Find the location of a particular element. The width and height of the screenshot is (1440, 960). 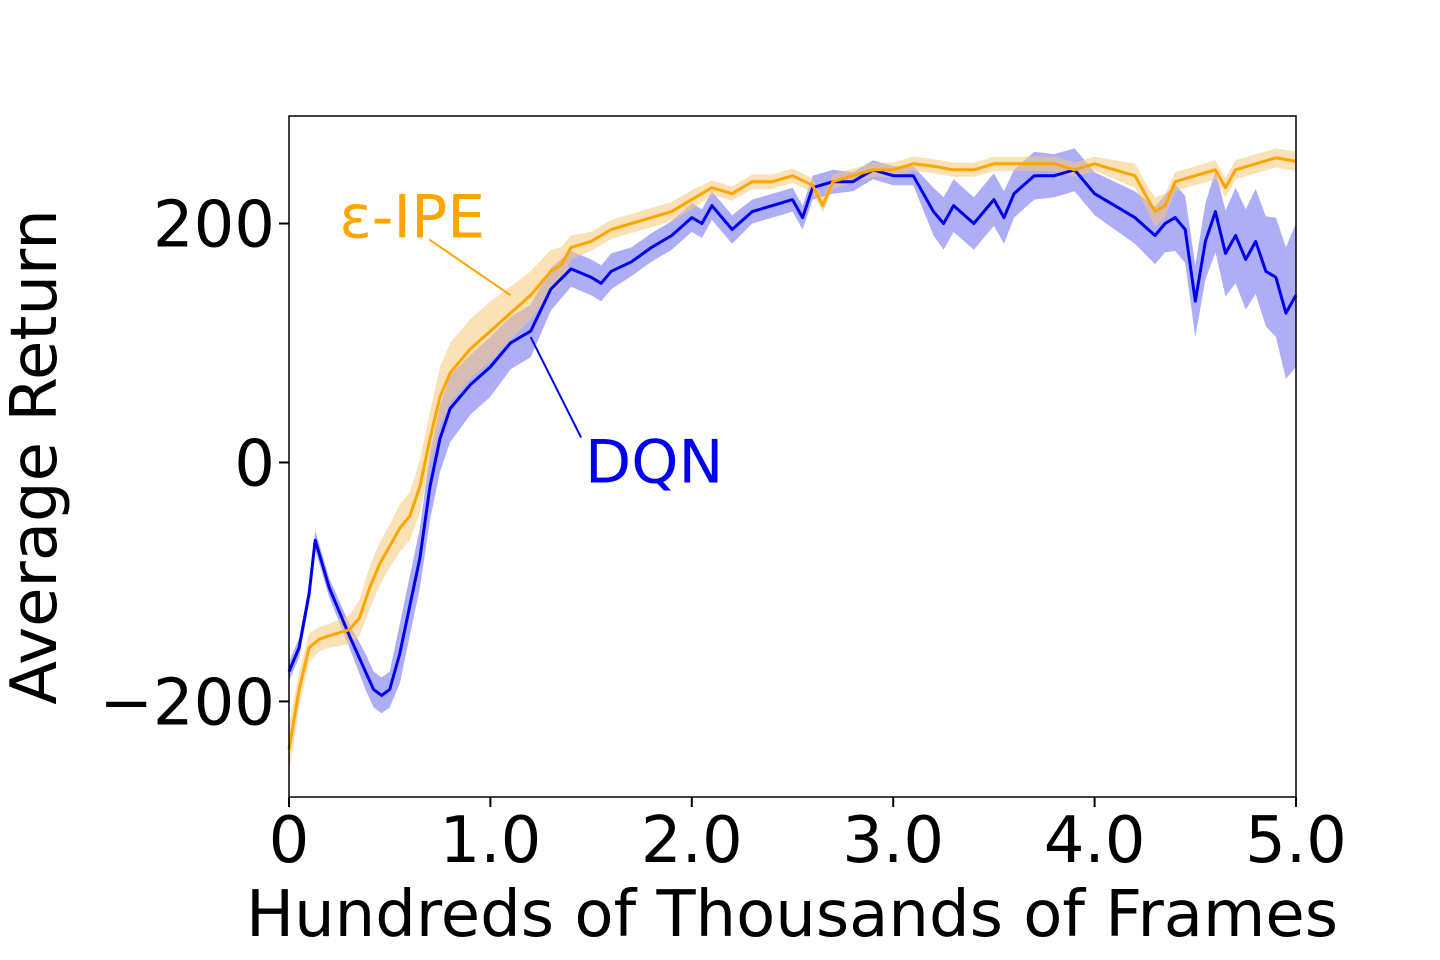

annotation-arrow-e-ipe is located at coordinates (470, 267).